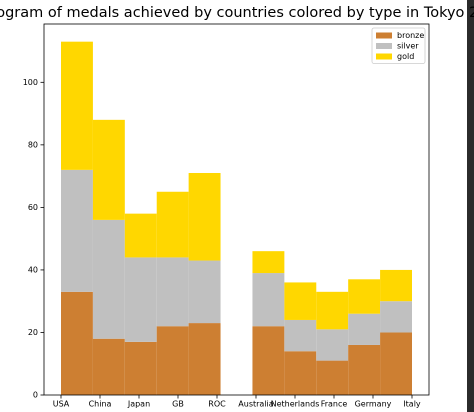  Describe the element at coordinates (33, 332) in the screenshot. I see `y-tick-label: 20` at that location.